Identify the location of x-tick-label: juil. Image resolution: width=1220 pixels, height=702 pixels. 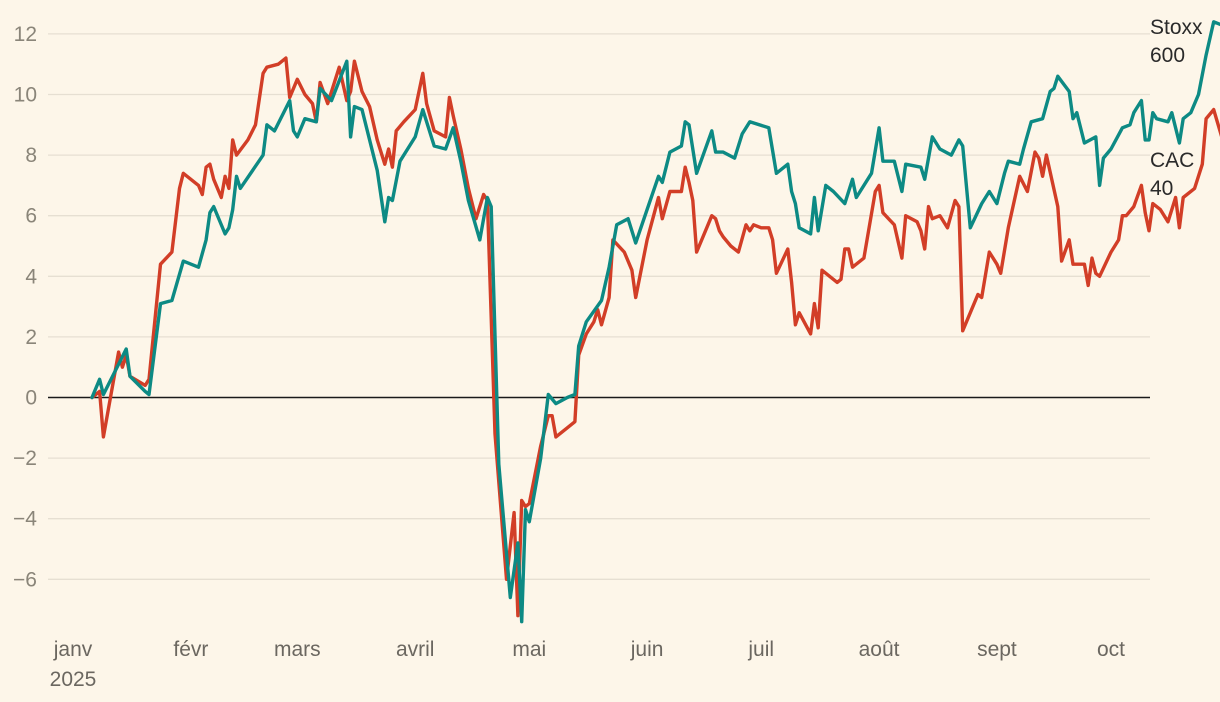
(760, 649).